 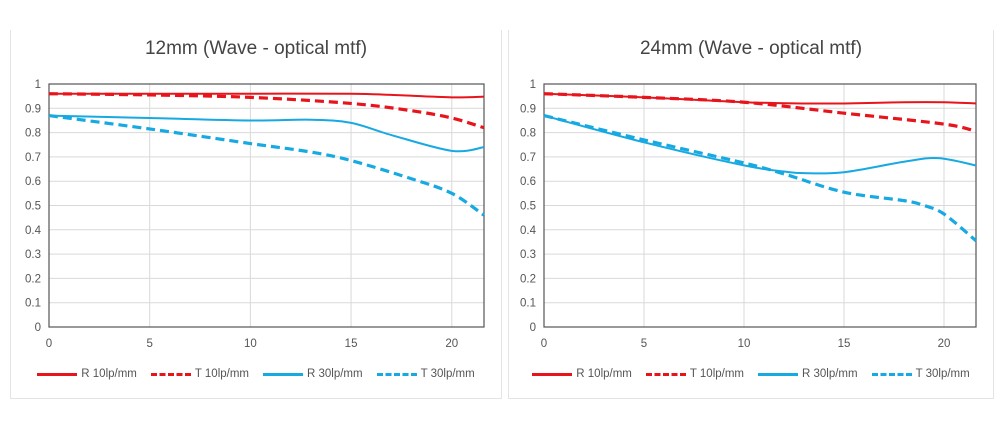 I want to click on series-line-r-10lp-mm, so click(x=266, y=95).